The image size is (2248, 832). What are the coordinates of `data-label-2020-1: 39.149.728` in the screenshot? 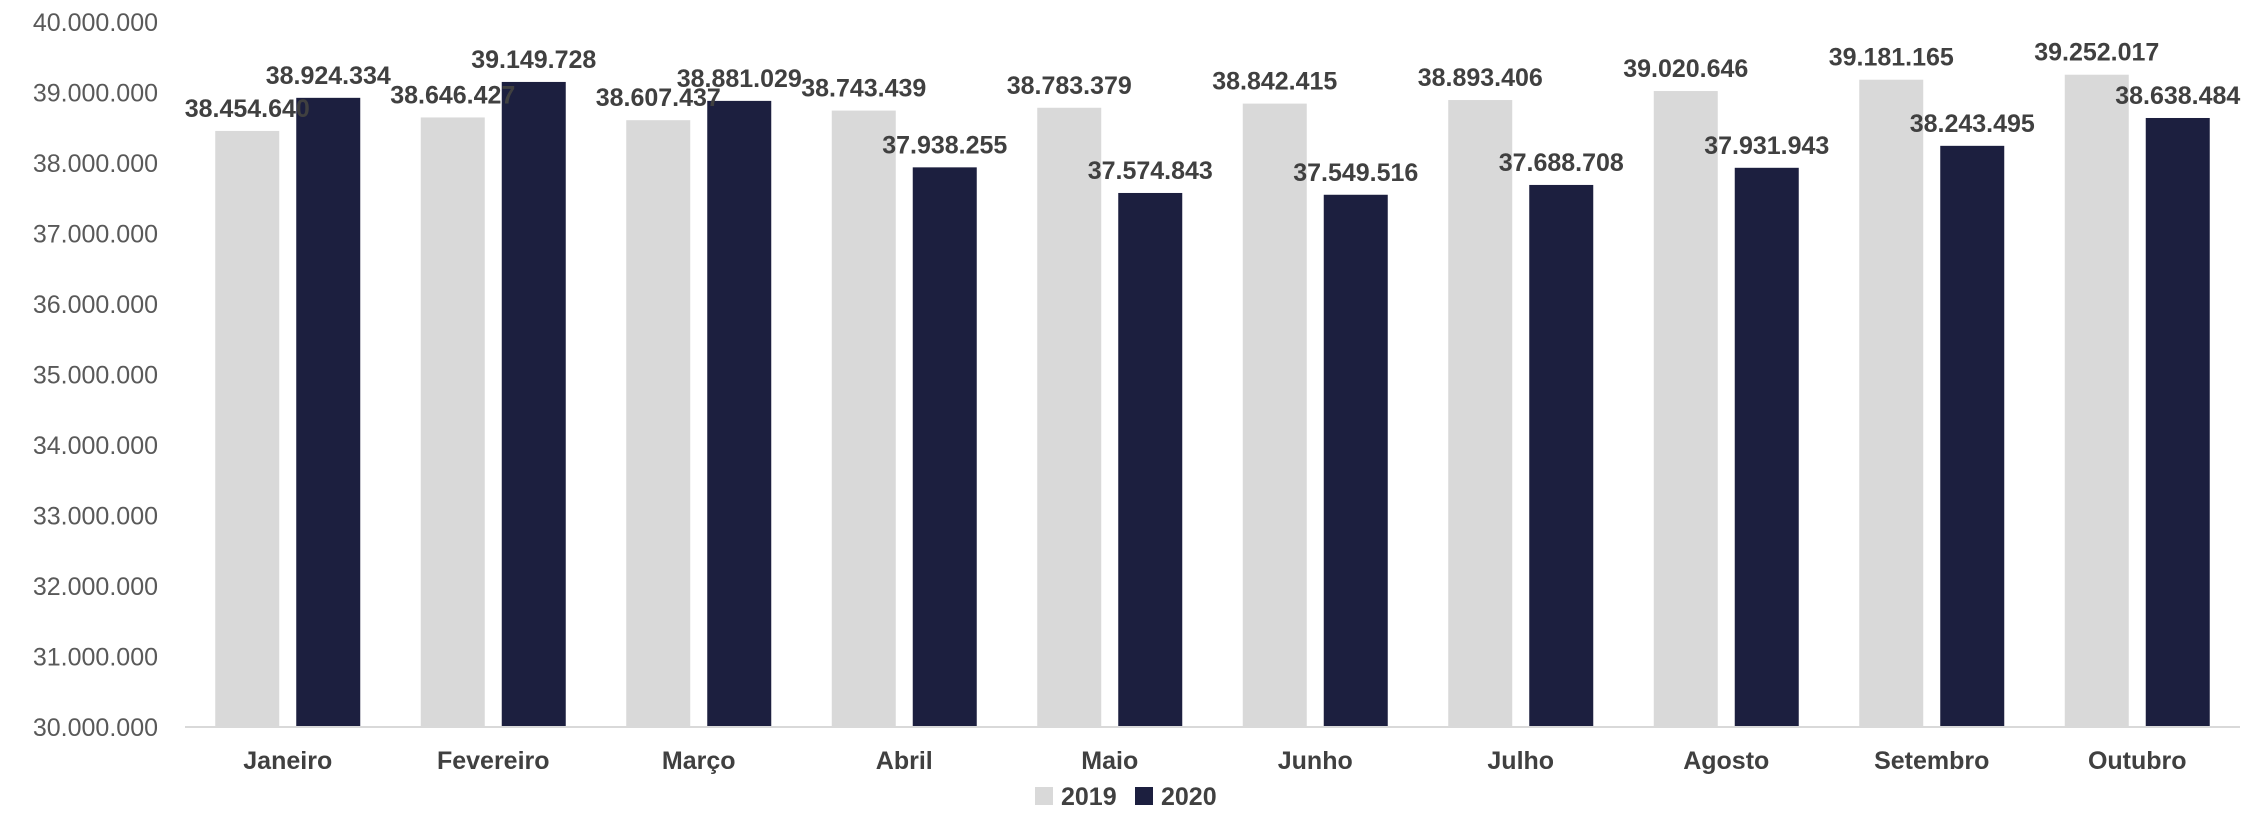 It's located at (533, 60).